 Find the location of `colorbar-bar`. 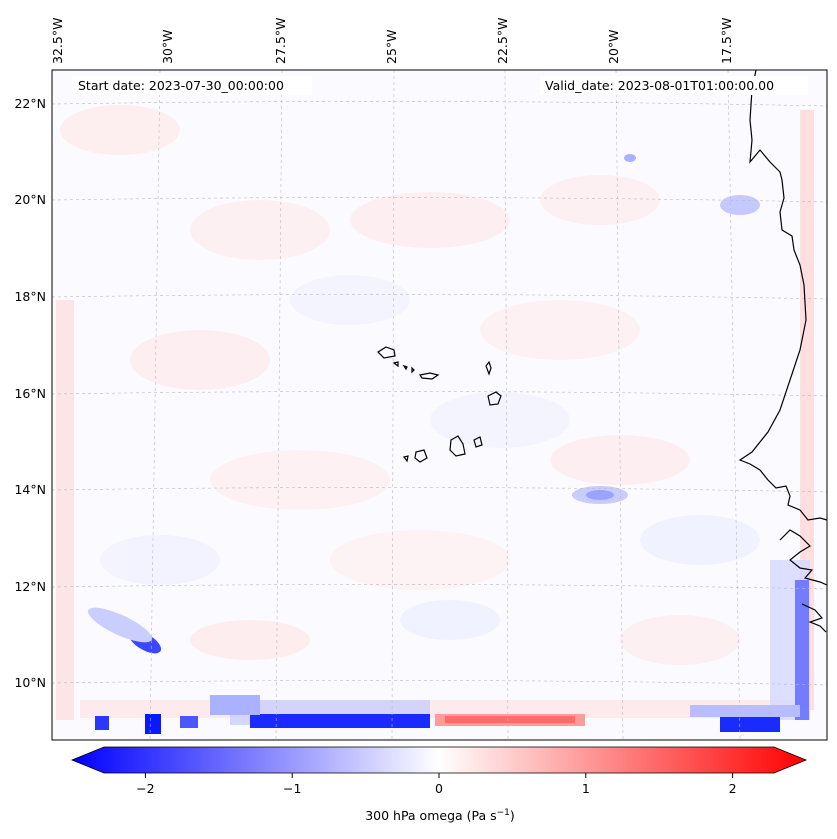

colorbar-bar is located at coordinates (439, 760).